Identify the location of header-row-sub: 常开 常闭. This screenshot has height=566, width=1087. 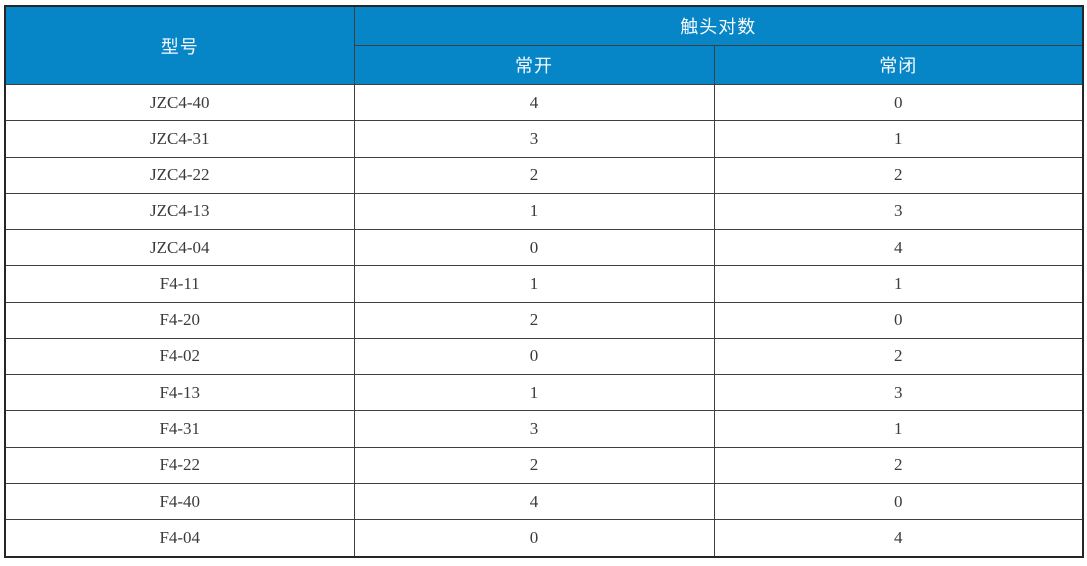
(544, 65).